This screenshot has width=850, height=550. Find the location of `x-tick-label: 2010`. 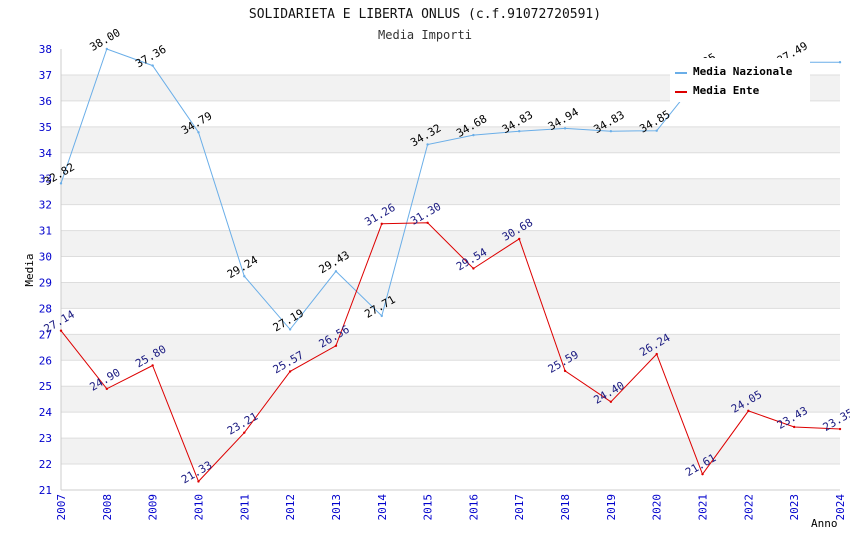

x-tick-label: 2010 is located at coordinates (198, 507).